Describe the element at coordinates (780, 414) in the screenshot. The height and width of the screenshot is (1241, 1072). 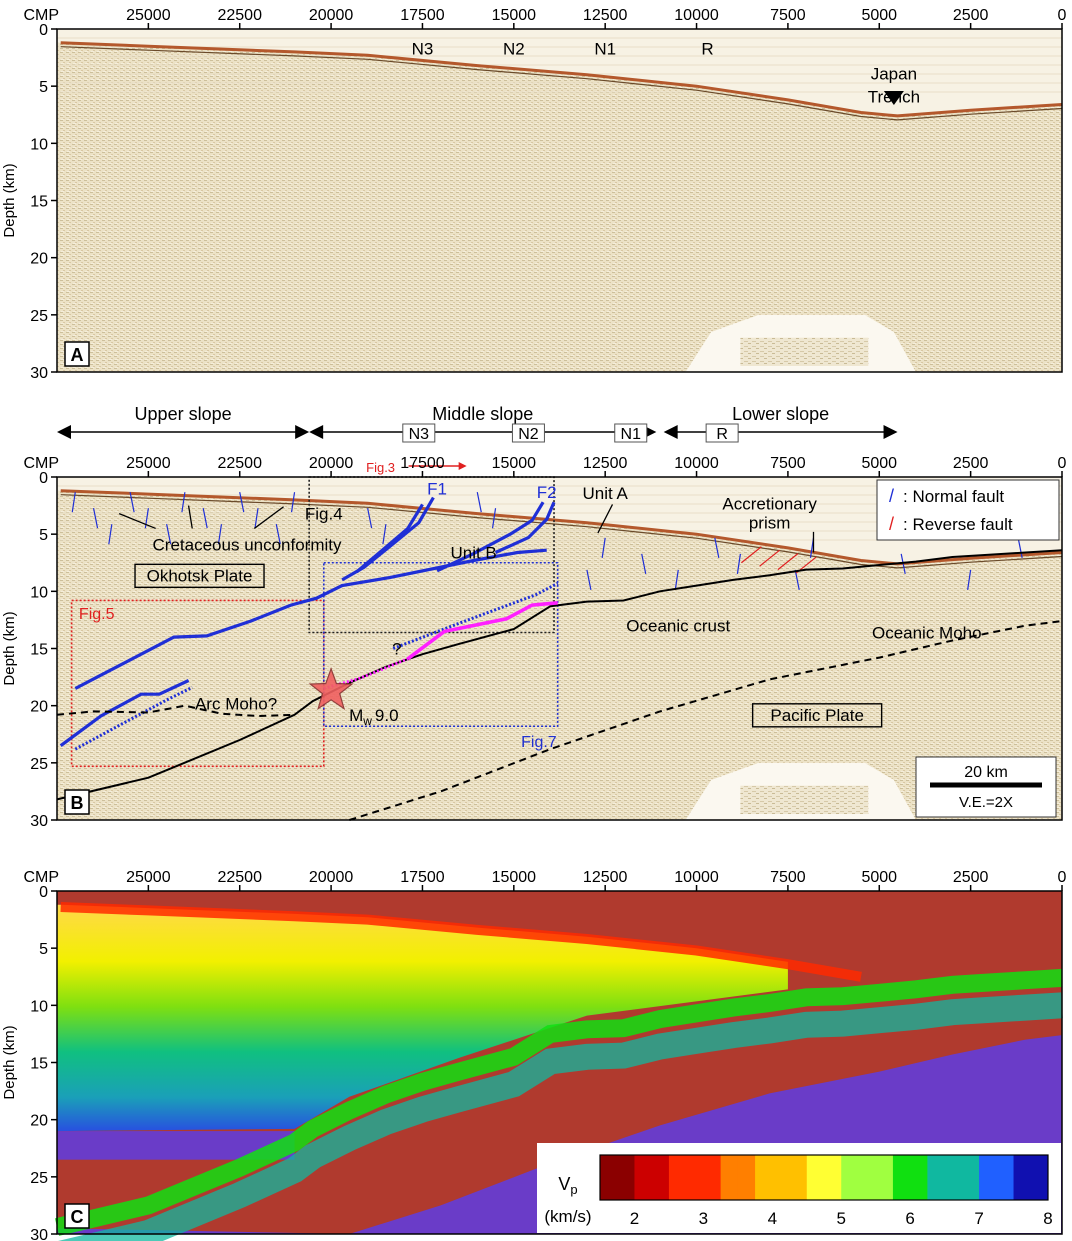
I see `slope-segment-label: Lower slope` at that location.